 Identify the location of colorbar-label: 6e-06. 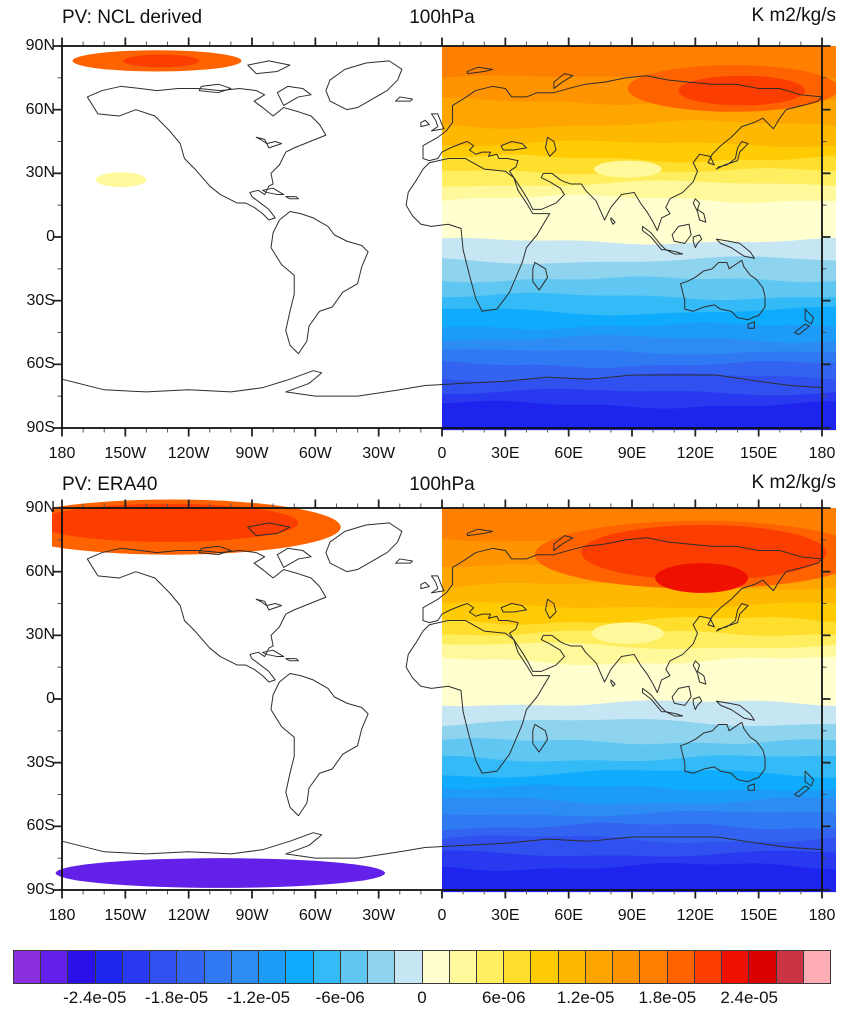
(504, 997).